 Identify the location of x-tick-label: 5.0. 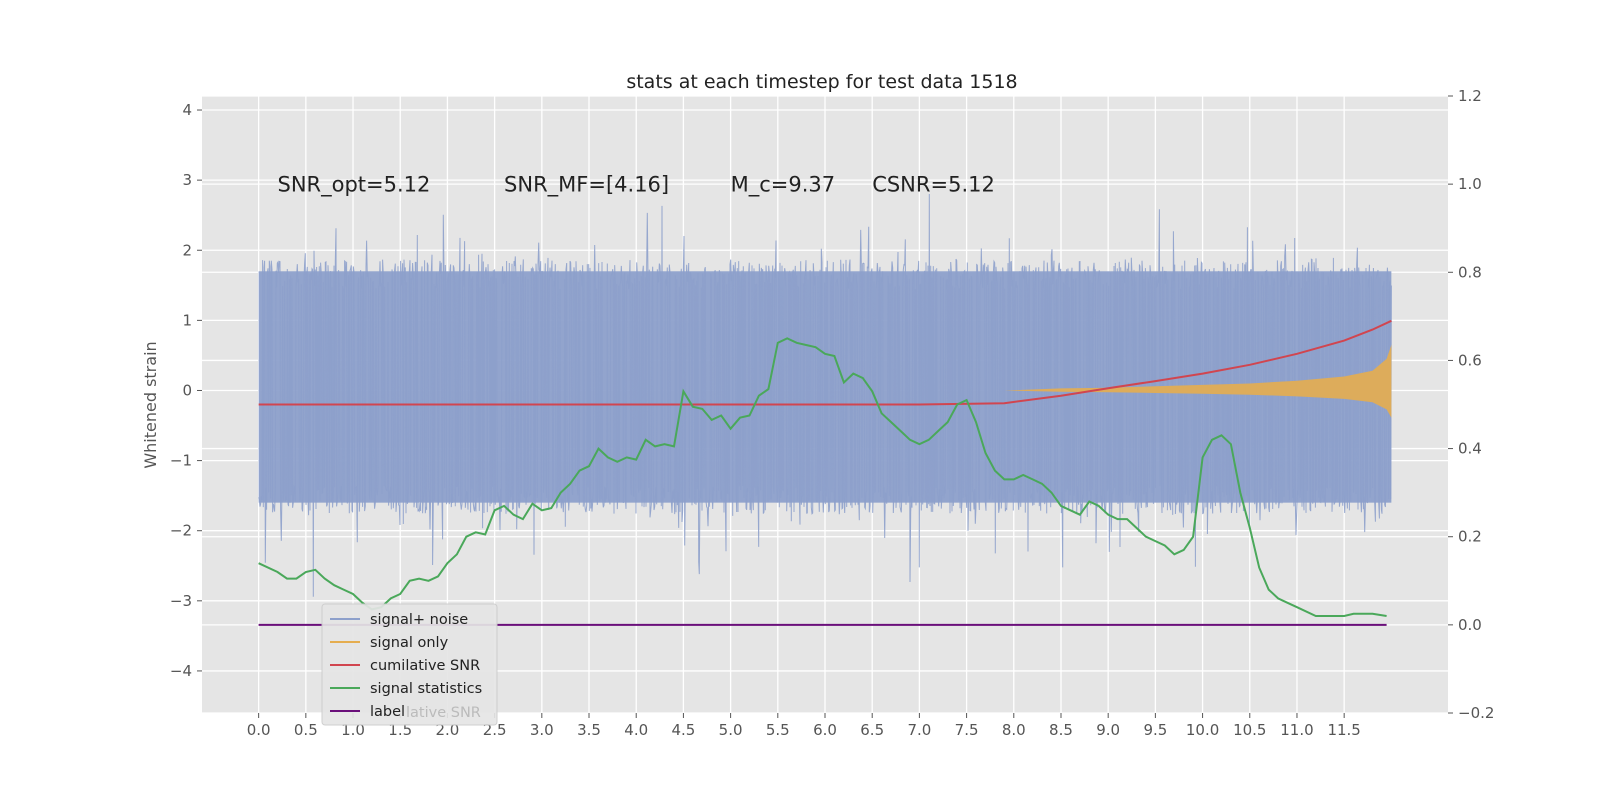
(731, 730).